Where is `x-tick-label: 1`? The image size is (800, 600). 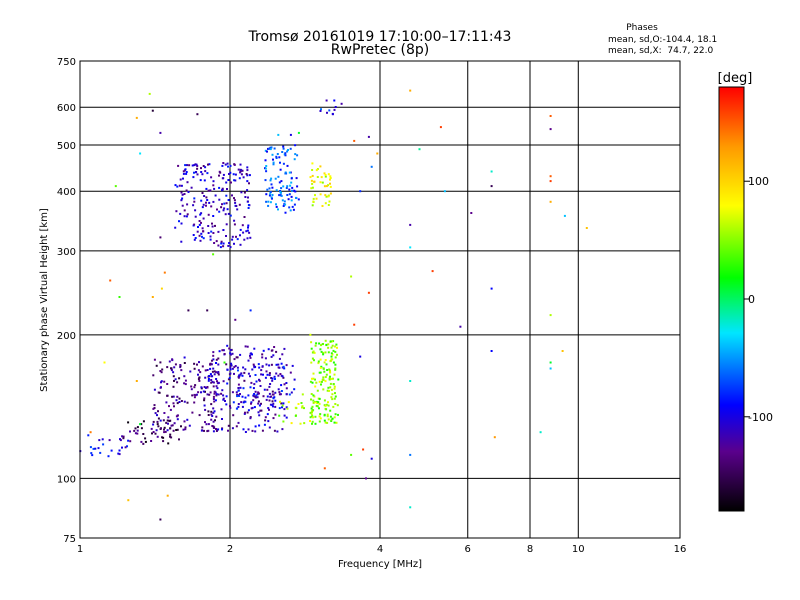 x-tick-label: 1 is located at coordinates (80, 549).